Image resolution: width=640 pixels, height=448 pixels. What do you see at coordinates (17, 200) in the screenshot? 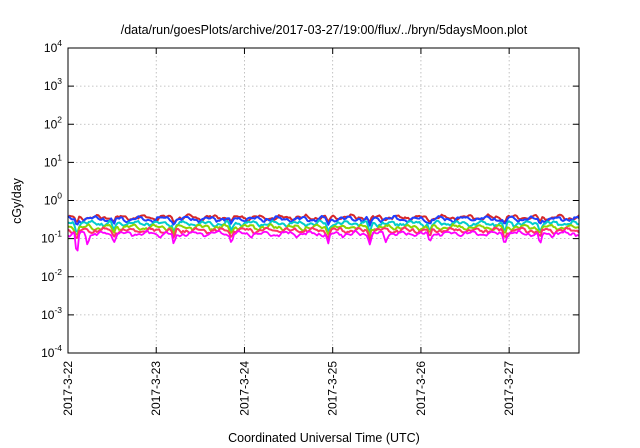
I see `y-axis-label: cGy/day` at bounding box center [17, 200].